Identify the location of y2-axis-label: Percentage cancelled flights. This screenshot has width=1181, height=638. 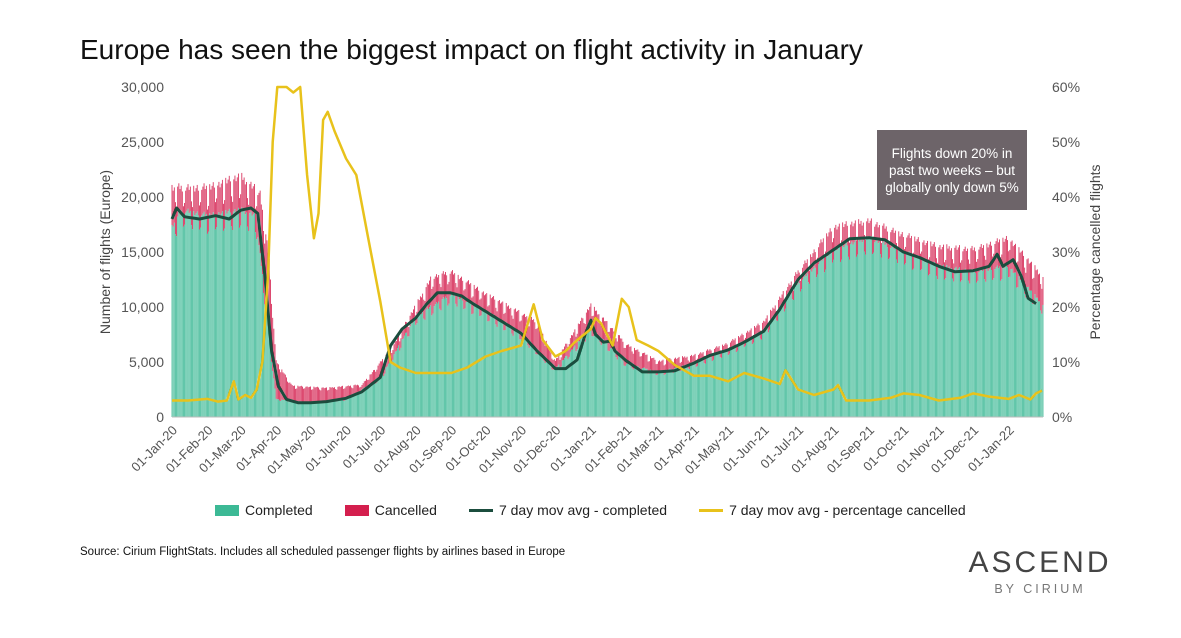
(1095, 251).